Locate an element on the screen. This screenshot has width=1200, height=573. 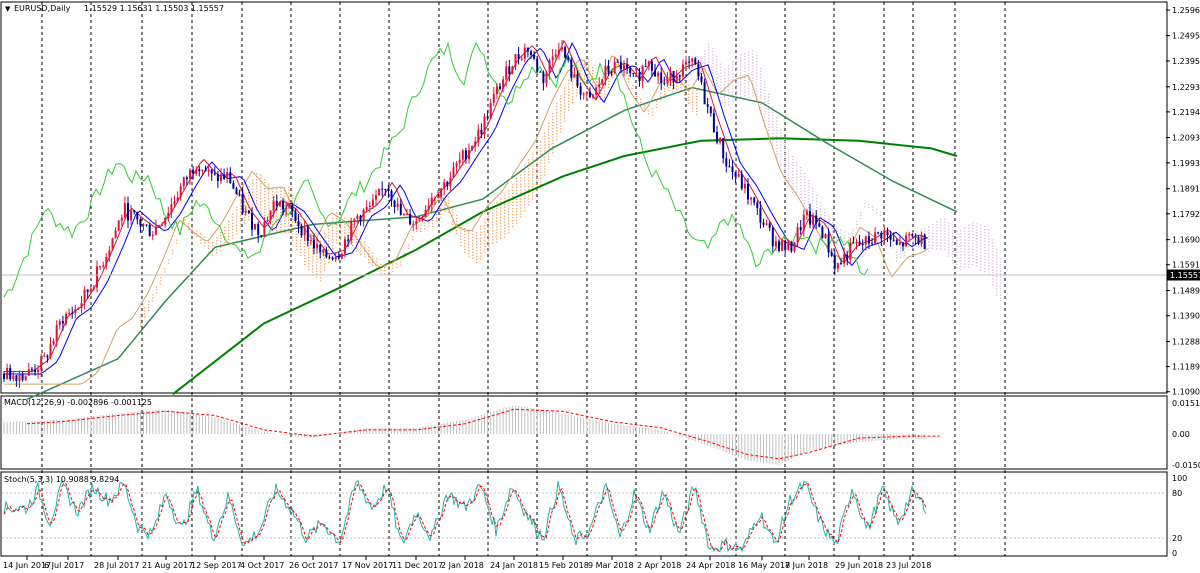
symbol-dropdown-icon: ▼ is located at coordinates (8, 9).